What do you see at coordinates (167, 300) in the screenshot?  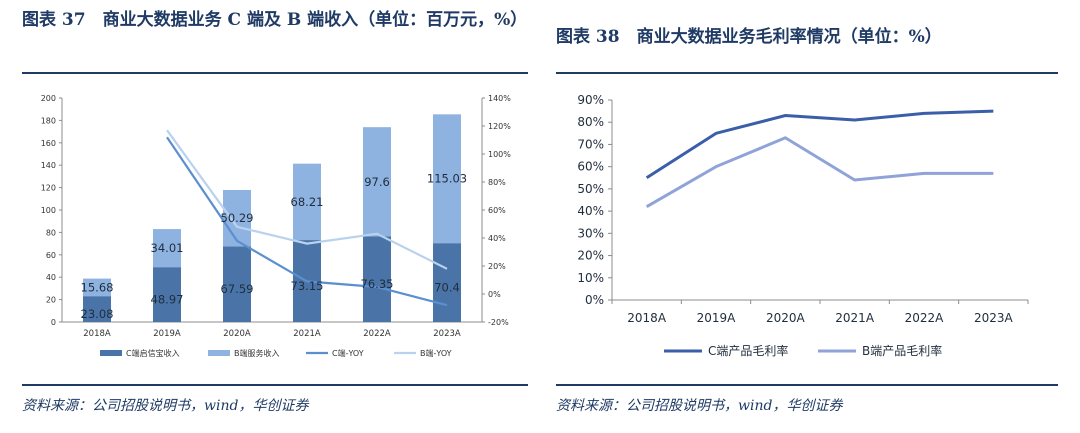 I see `c-value-label: 48.97` at bounding box center [167, 300].